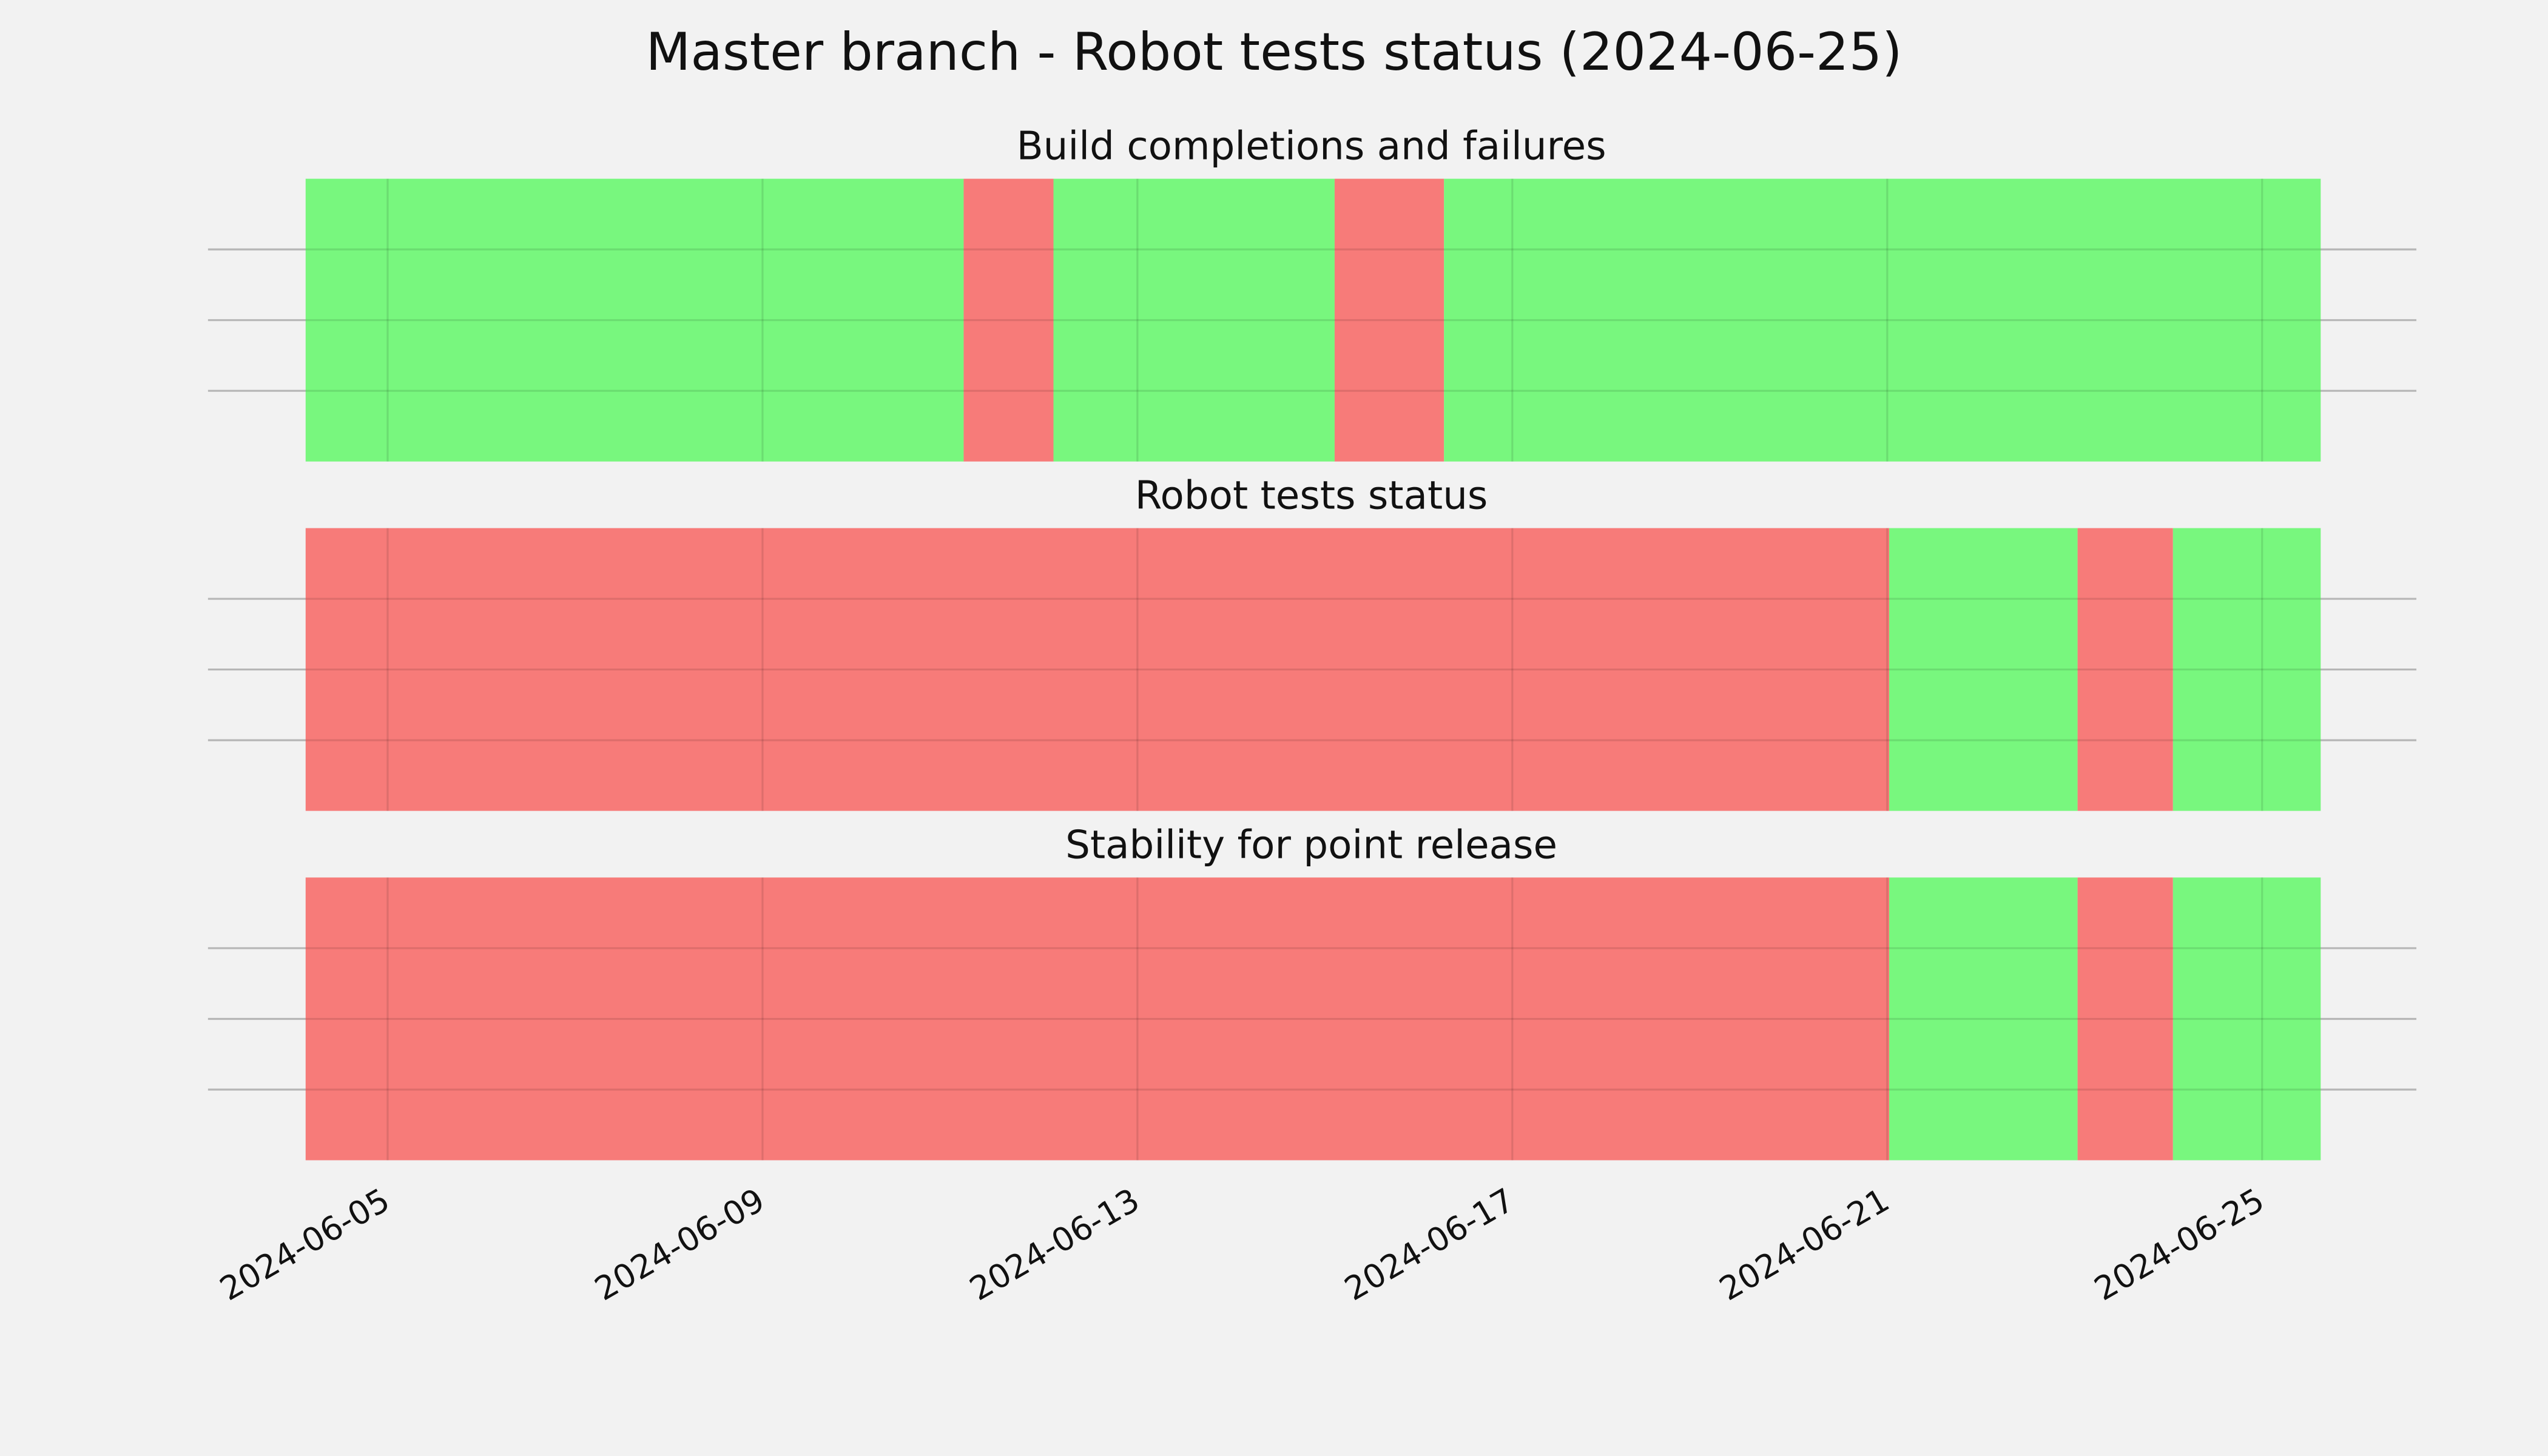  I want to click on panel-title: Build completions and failures, so click(1311, 146).